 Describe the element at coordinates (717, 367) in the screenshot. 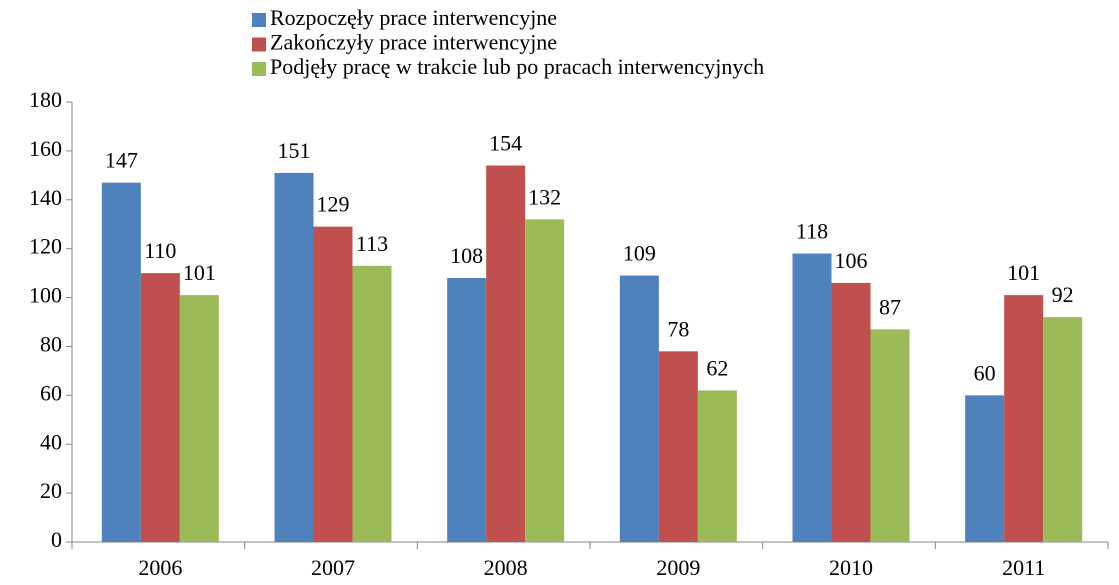

I see `data-label: 62` at that location.